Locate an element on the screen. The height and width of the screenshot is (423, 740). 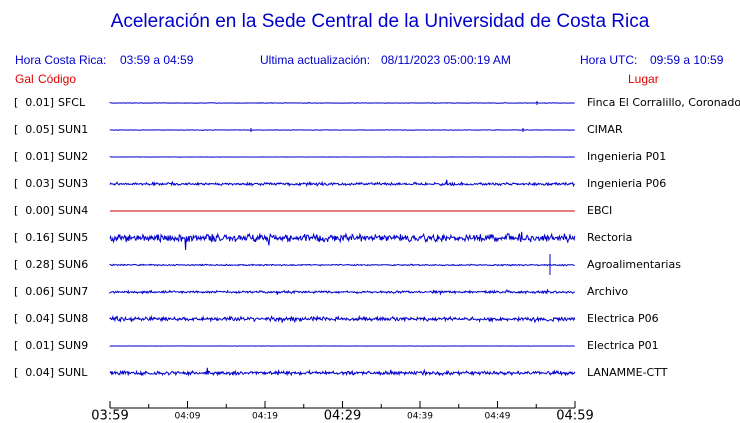
utc-label: Hora UTC: is located at coordinates (608, 60).